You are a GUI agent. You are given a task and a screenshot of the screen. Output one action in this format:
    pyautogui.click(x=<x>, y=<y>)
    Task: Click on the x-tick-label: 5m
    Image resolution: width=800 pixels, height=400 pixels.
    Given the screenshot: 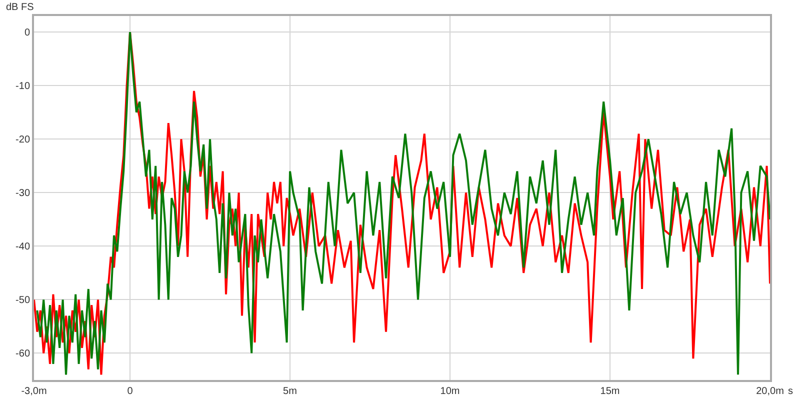 What is the action you would take?
    pyautogui.click(x=290, y=391)
    